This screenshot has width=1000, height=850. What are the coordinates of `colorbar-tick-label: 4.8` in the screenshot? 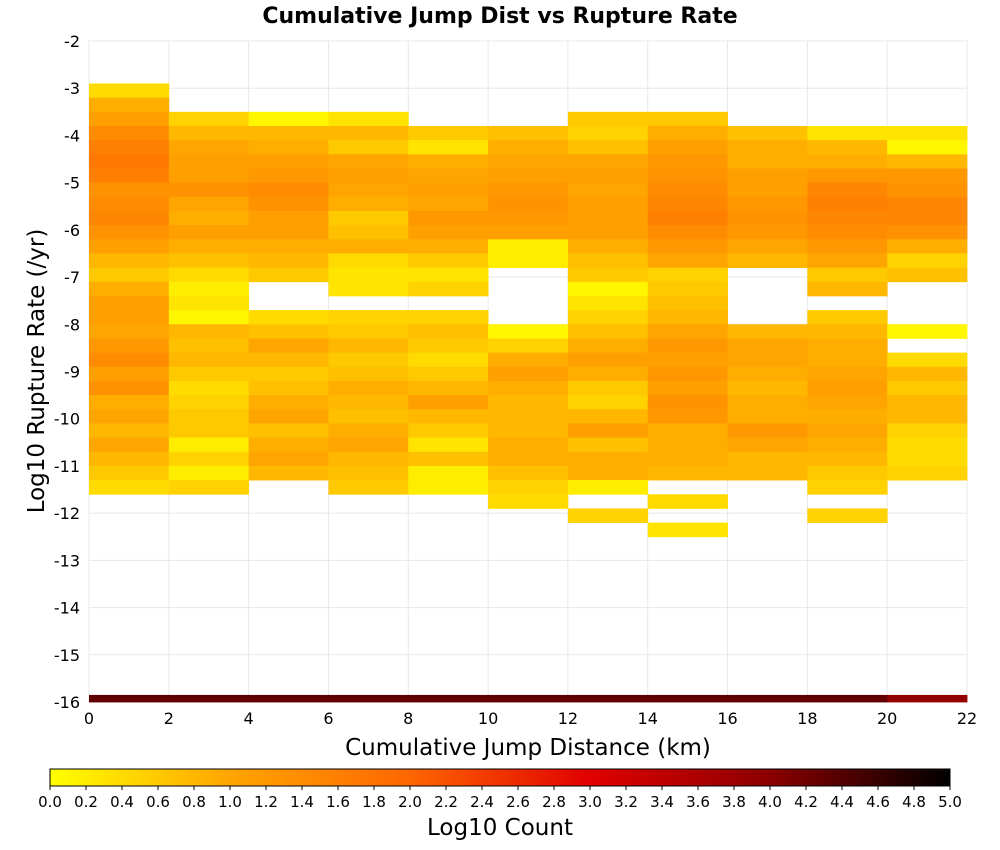 It's located at (914, 802).